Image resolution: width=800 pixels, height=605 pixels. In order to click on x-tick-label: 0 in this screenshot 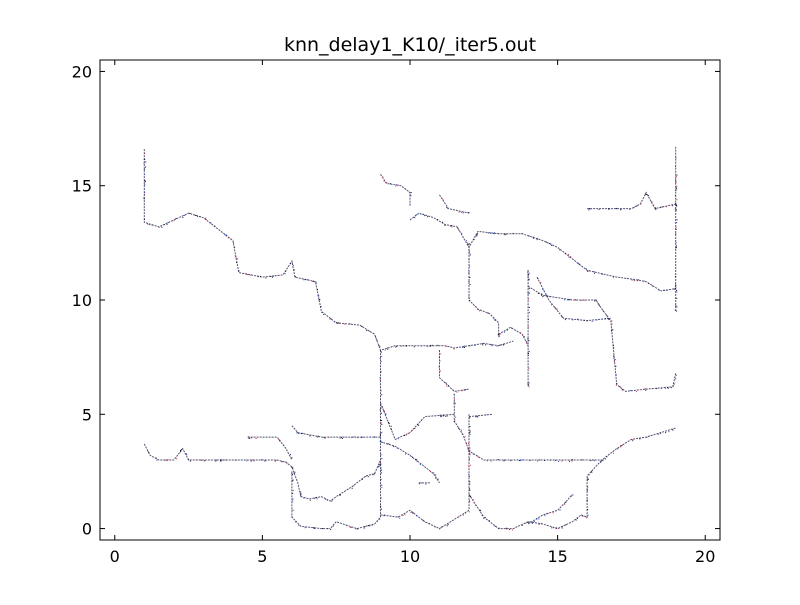, I will do `click(115, 556)`.